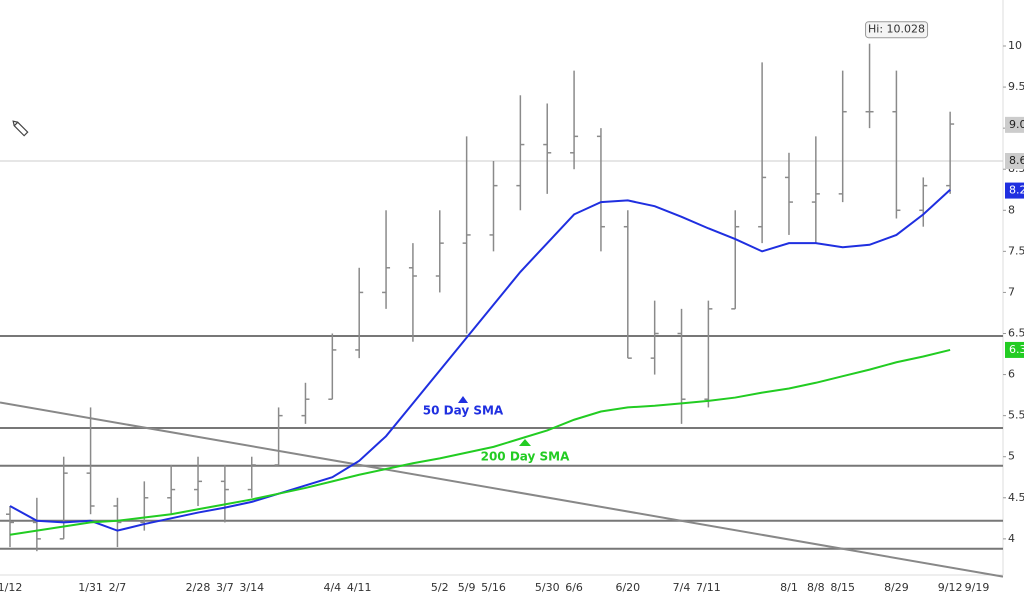 The image size is (1024, 599). What do you see at coordinates (1015, 45) in the screenshot?
I see `y-tick-label: 10` at bounding box center [1015, 45].